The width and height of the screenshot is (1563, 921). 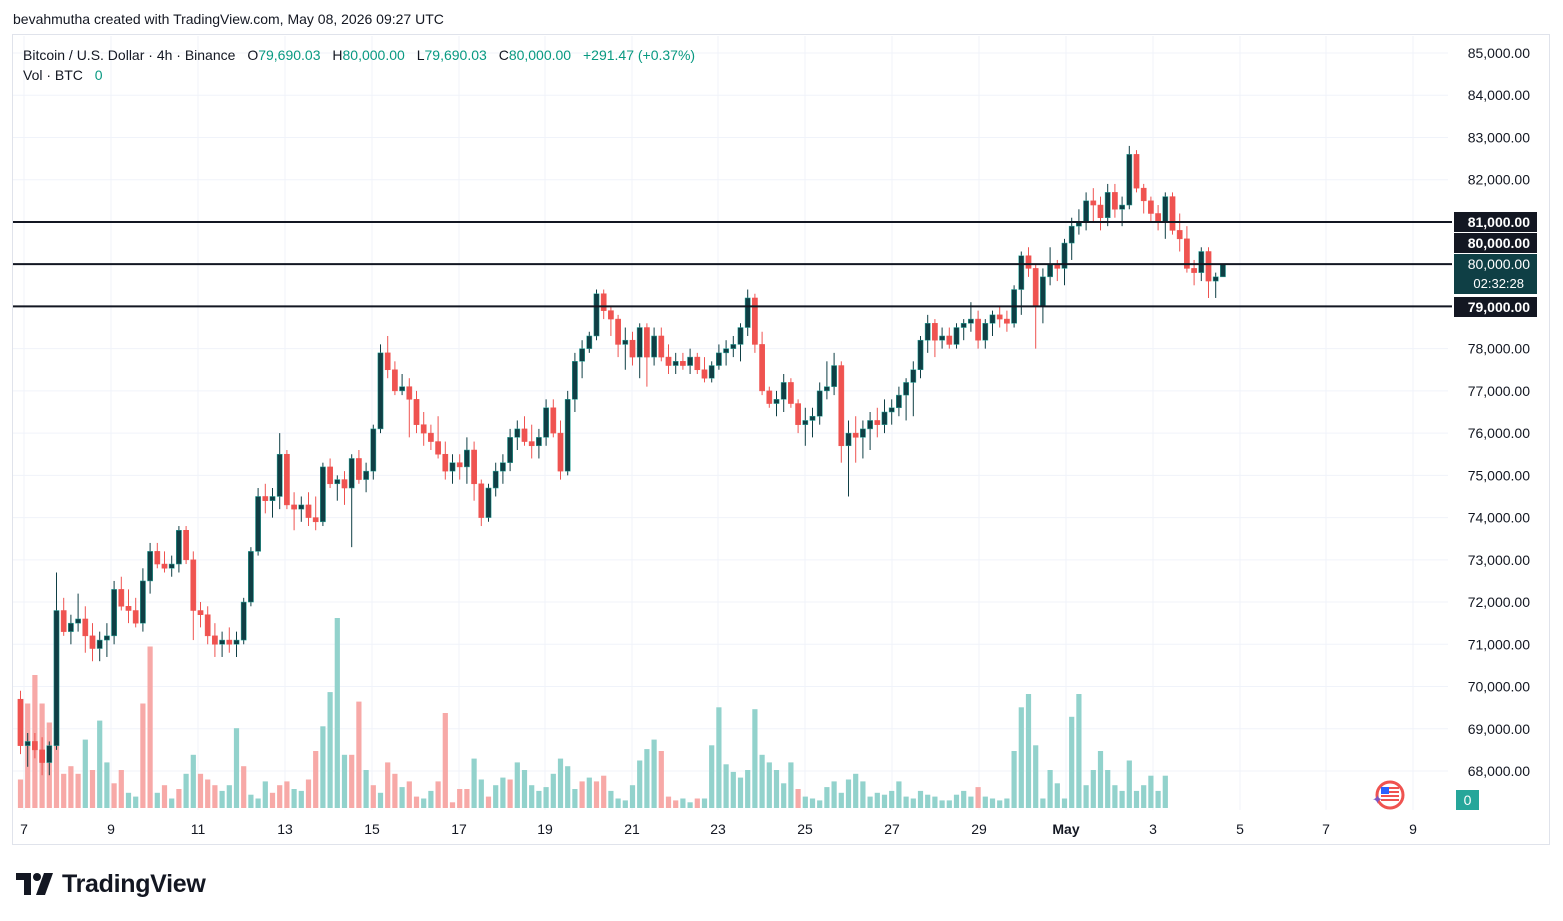 I want to click on y-tick-label: 68,000.00, so click(x=1499, y=771).